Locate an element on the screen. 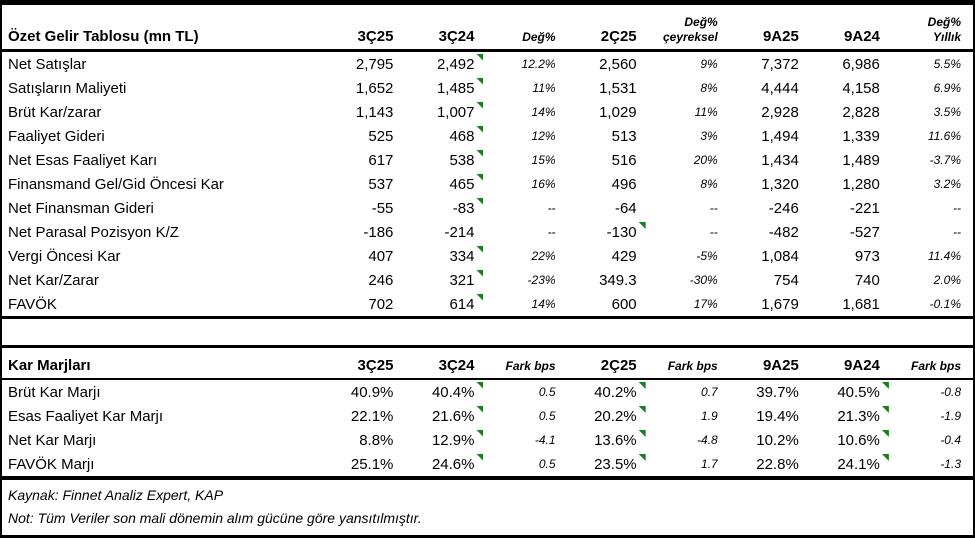 The height and width of the screenshot is (538, 975). value-text: 4,444 is located at coordinates (780, 88).